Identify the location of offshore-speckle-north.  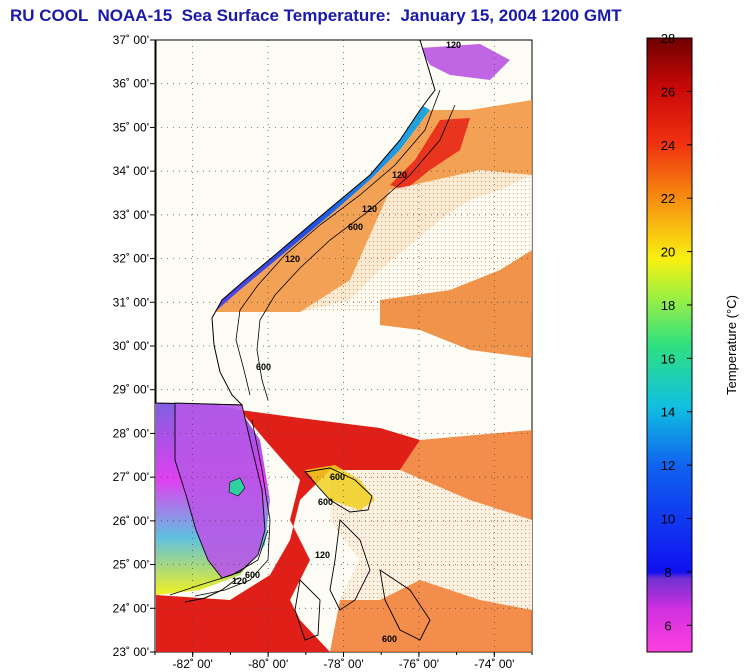
(416, 241).